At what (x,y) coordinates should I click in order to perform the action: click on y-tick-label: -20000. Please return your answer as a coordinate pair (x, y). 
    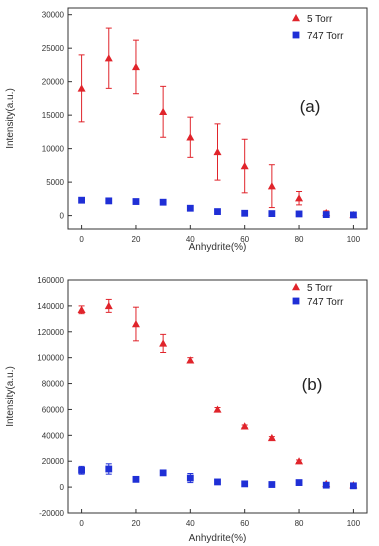
    Looking at the image, I should click on (51, 513).